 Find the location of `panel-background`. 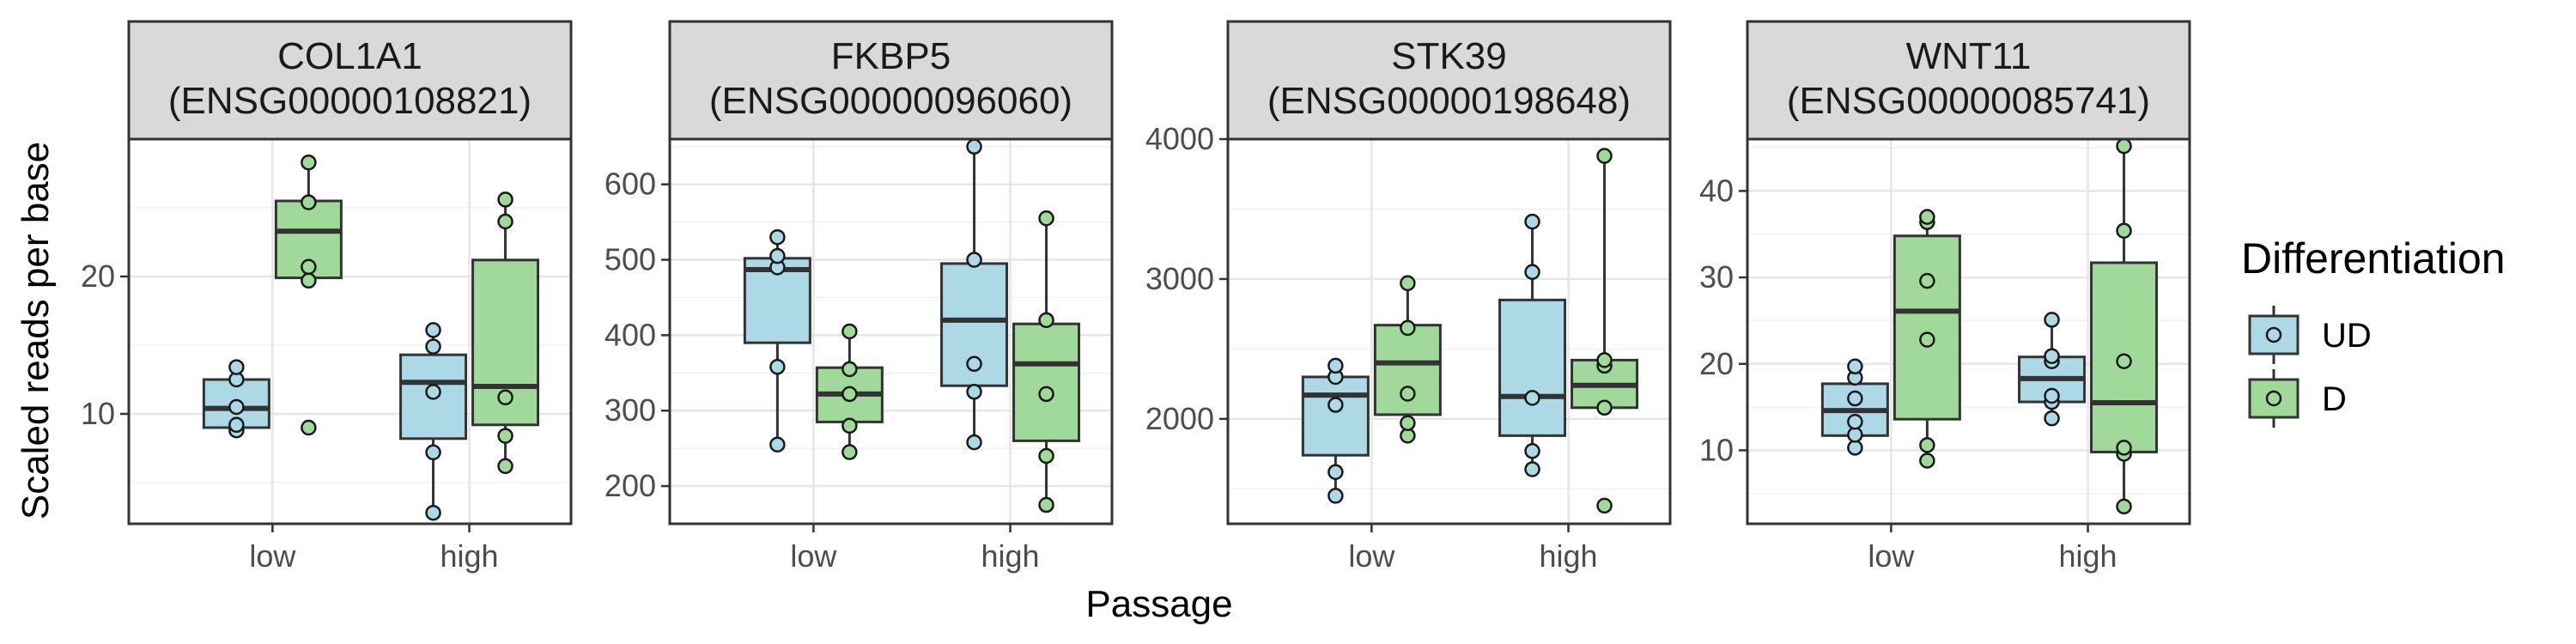

panel-background is located at coordinates (1449, 332).